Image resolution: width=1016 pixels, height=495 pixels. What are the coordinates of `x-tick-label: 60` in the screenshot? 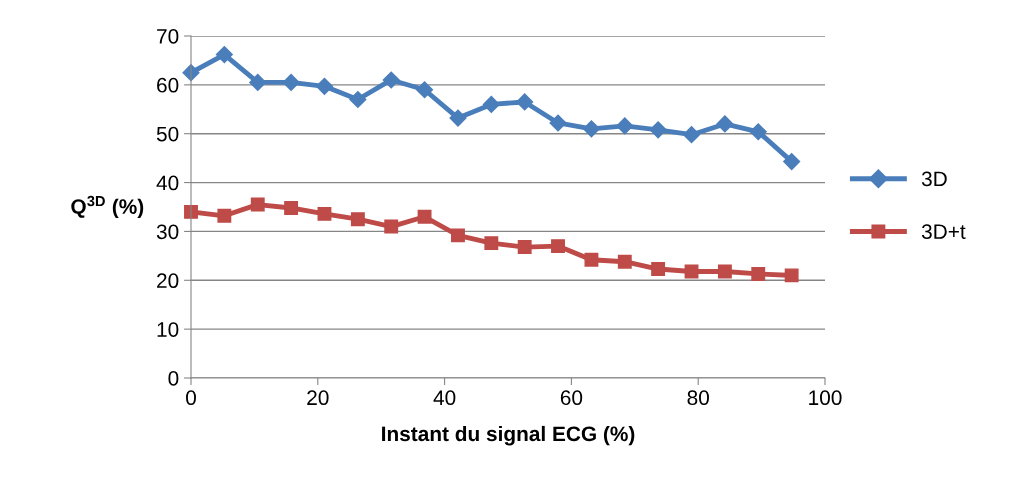 It's located at (571, 398).